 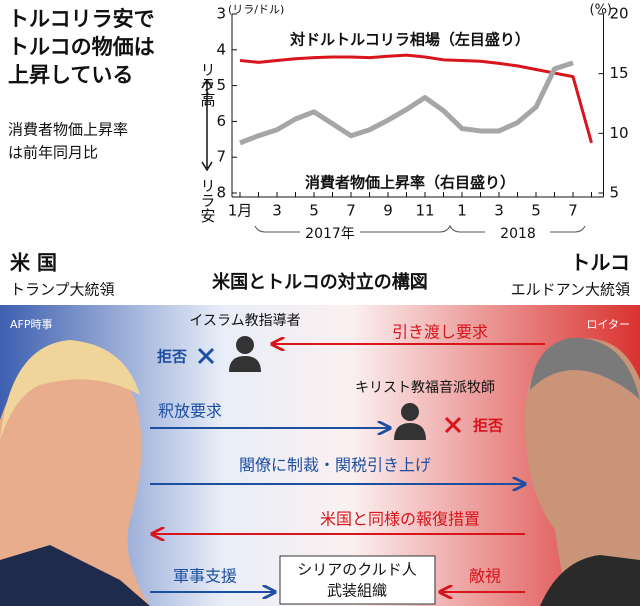 What do you see at coordinates (81, 19) in the screenshot?
I see `title: トルコリラ安で` at bounding box center [81, 19].